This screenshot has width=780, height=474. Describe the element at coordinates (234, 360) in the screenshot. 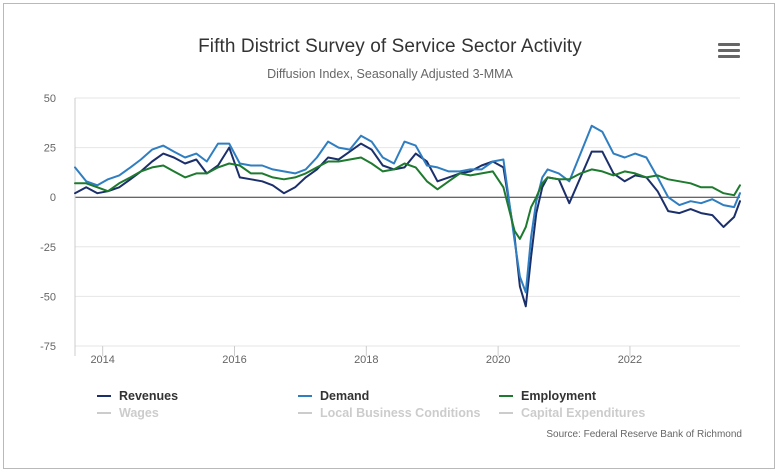

I see `x-tick-label: 2016` at that location.